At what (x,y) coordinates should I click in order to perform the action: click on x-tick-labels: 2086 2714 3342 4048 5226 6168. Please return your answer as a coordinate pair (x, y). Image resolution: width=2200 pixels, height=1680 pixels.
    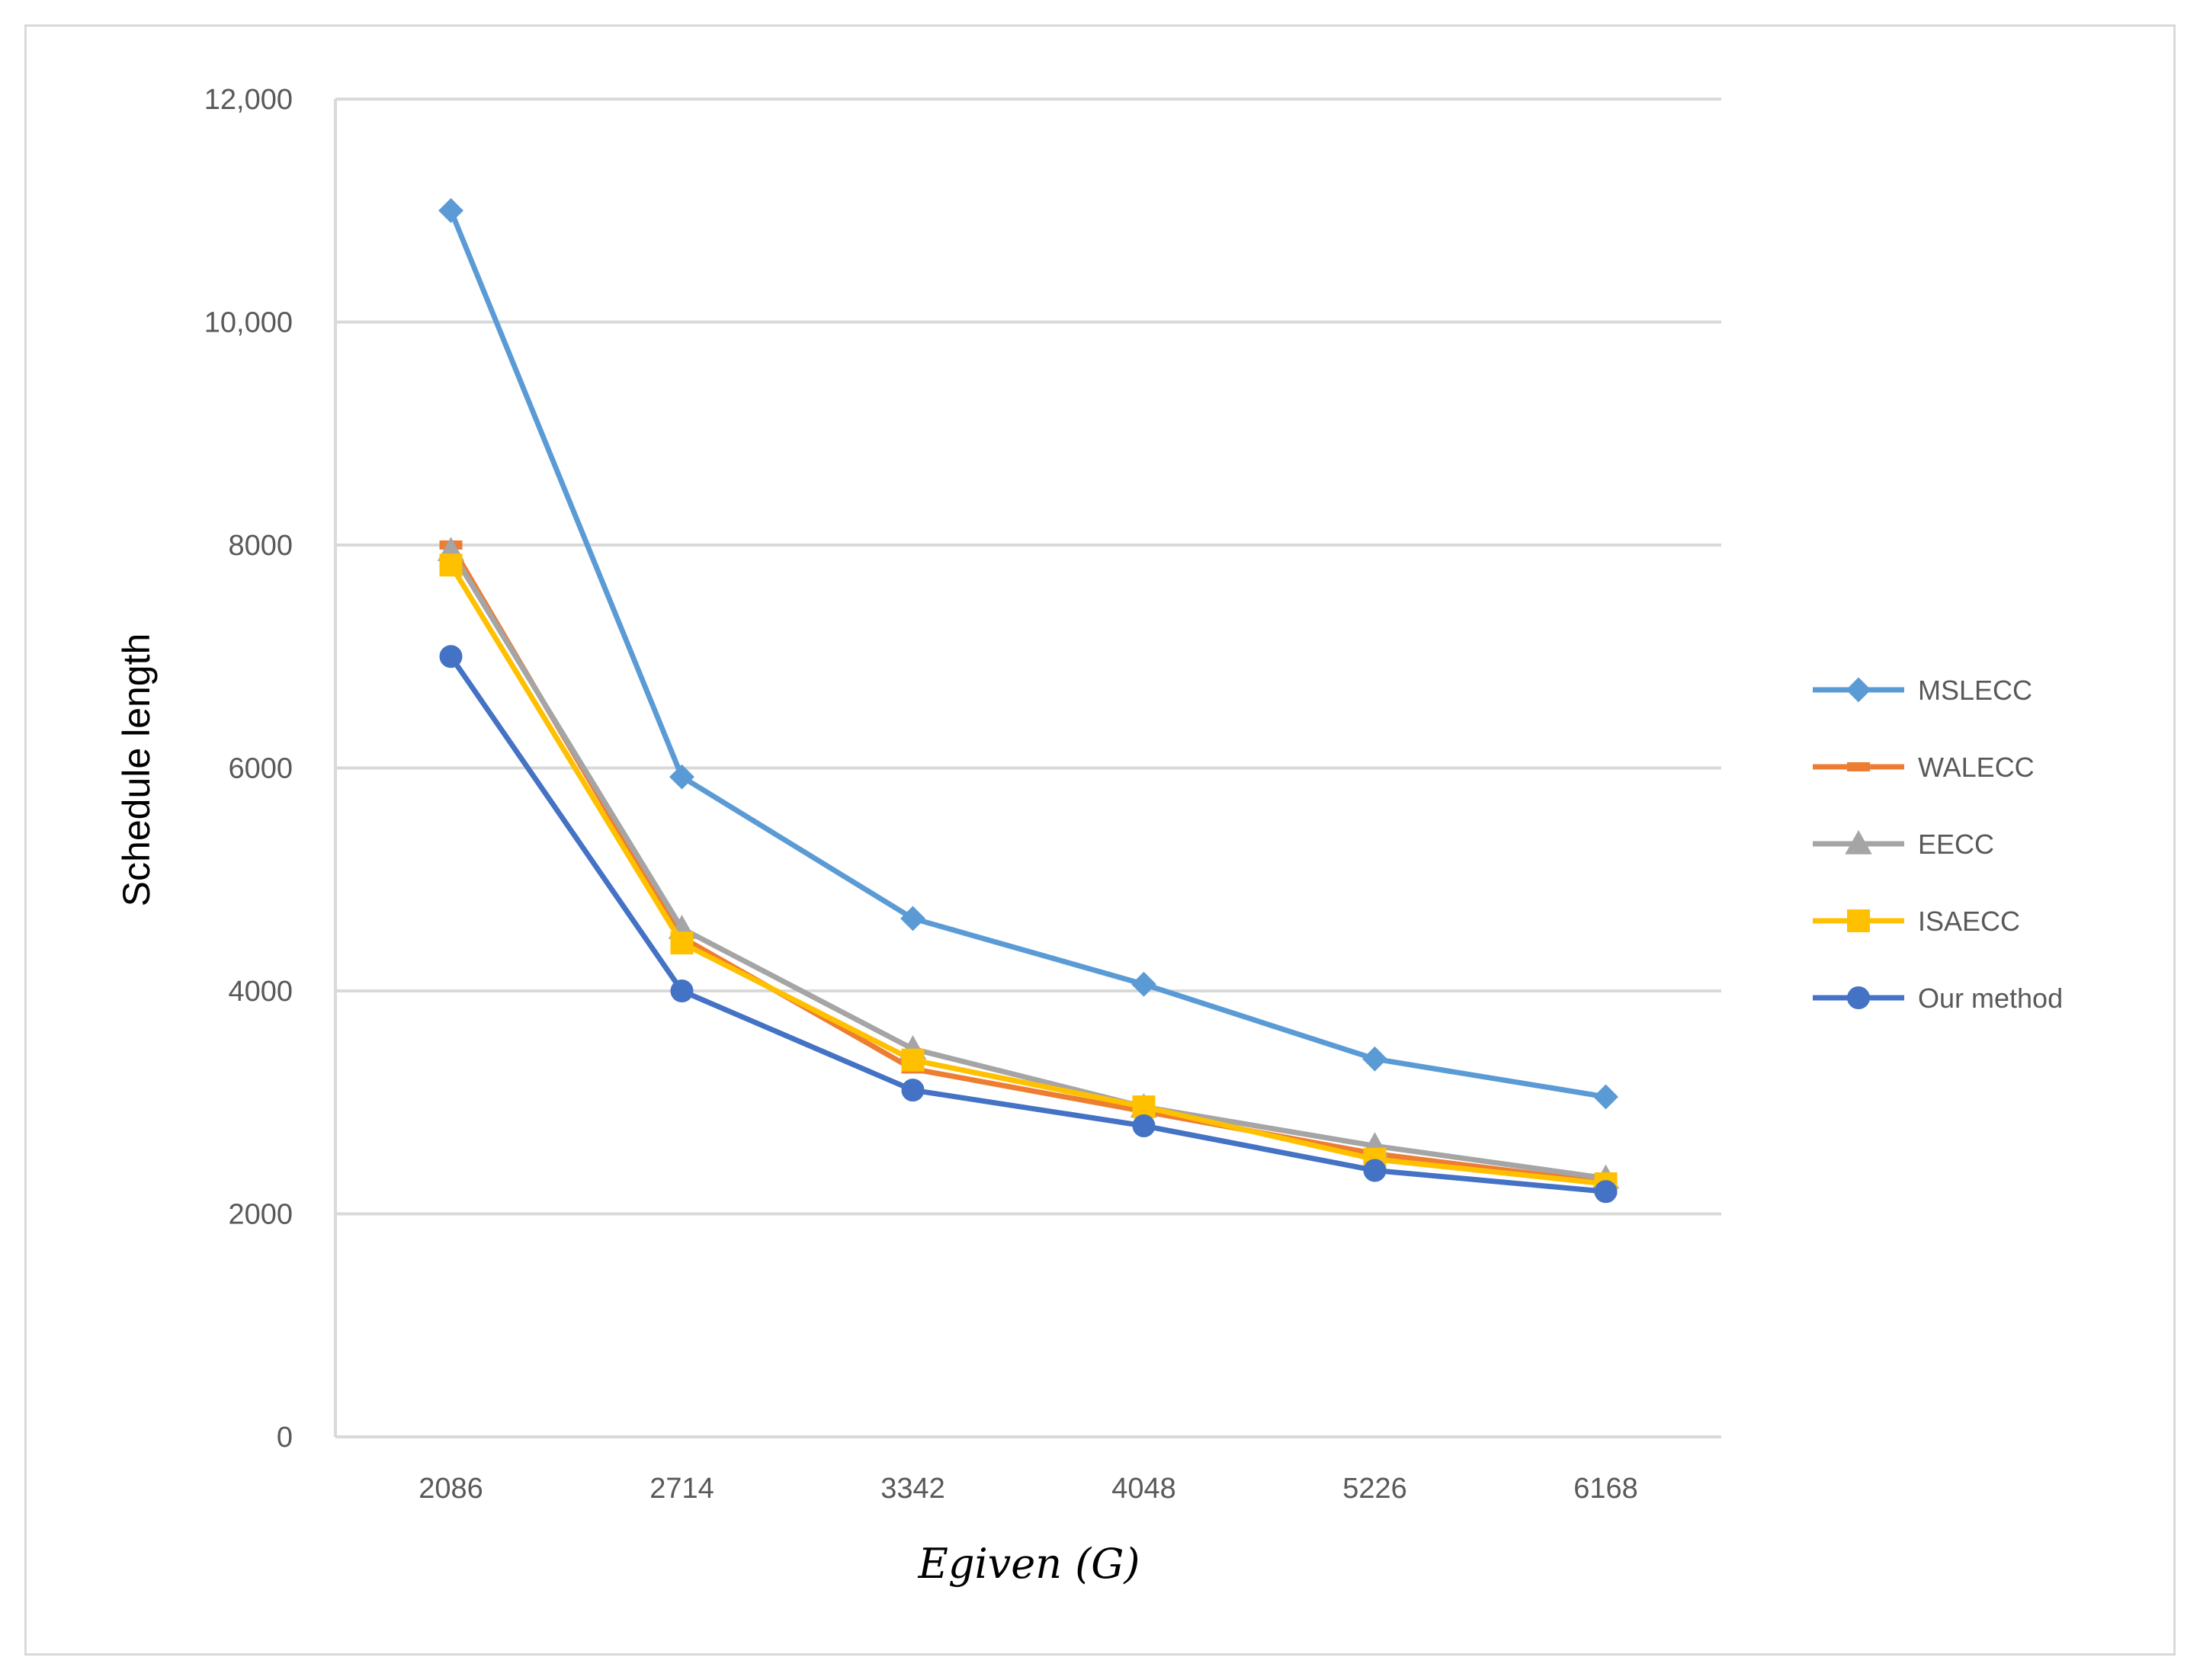
    Looking at the image, I should click on (1028, 1489).